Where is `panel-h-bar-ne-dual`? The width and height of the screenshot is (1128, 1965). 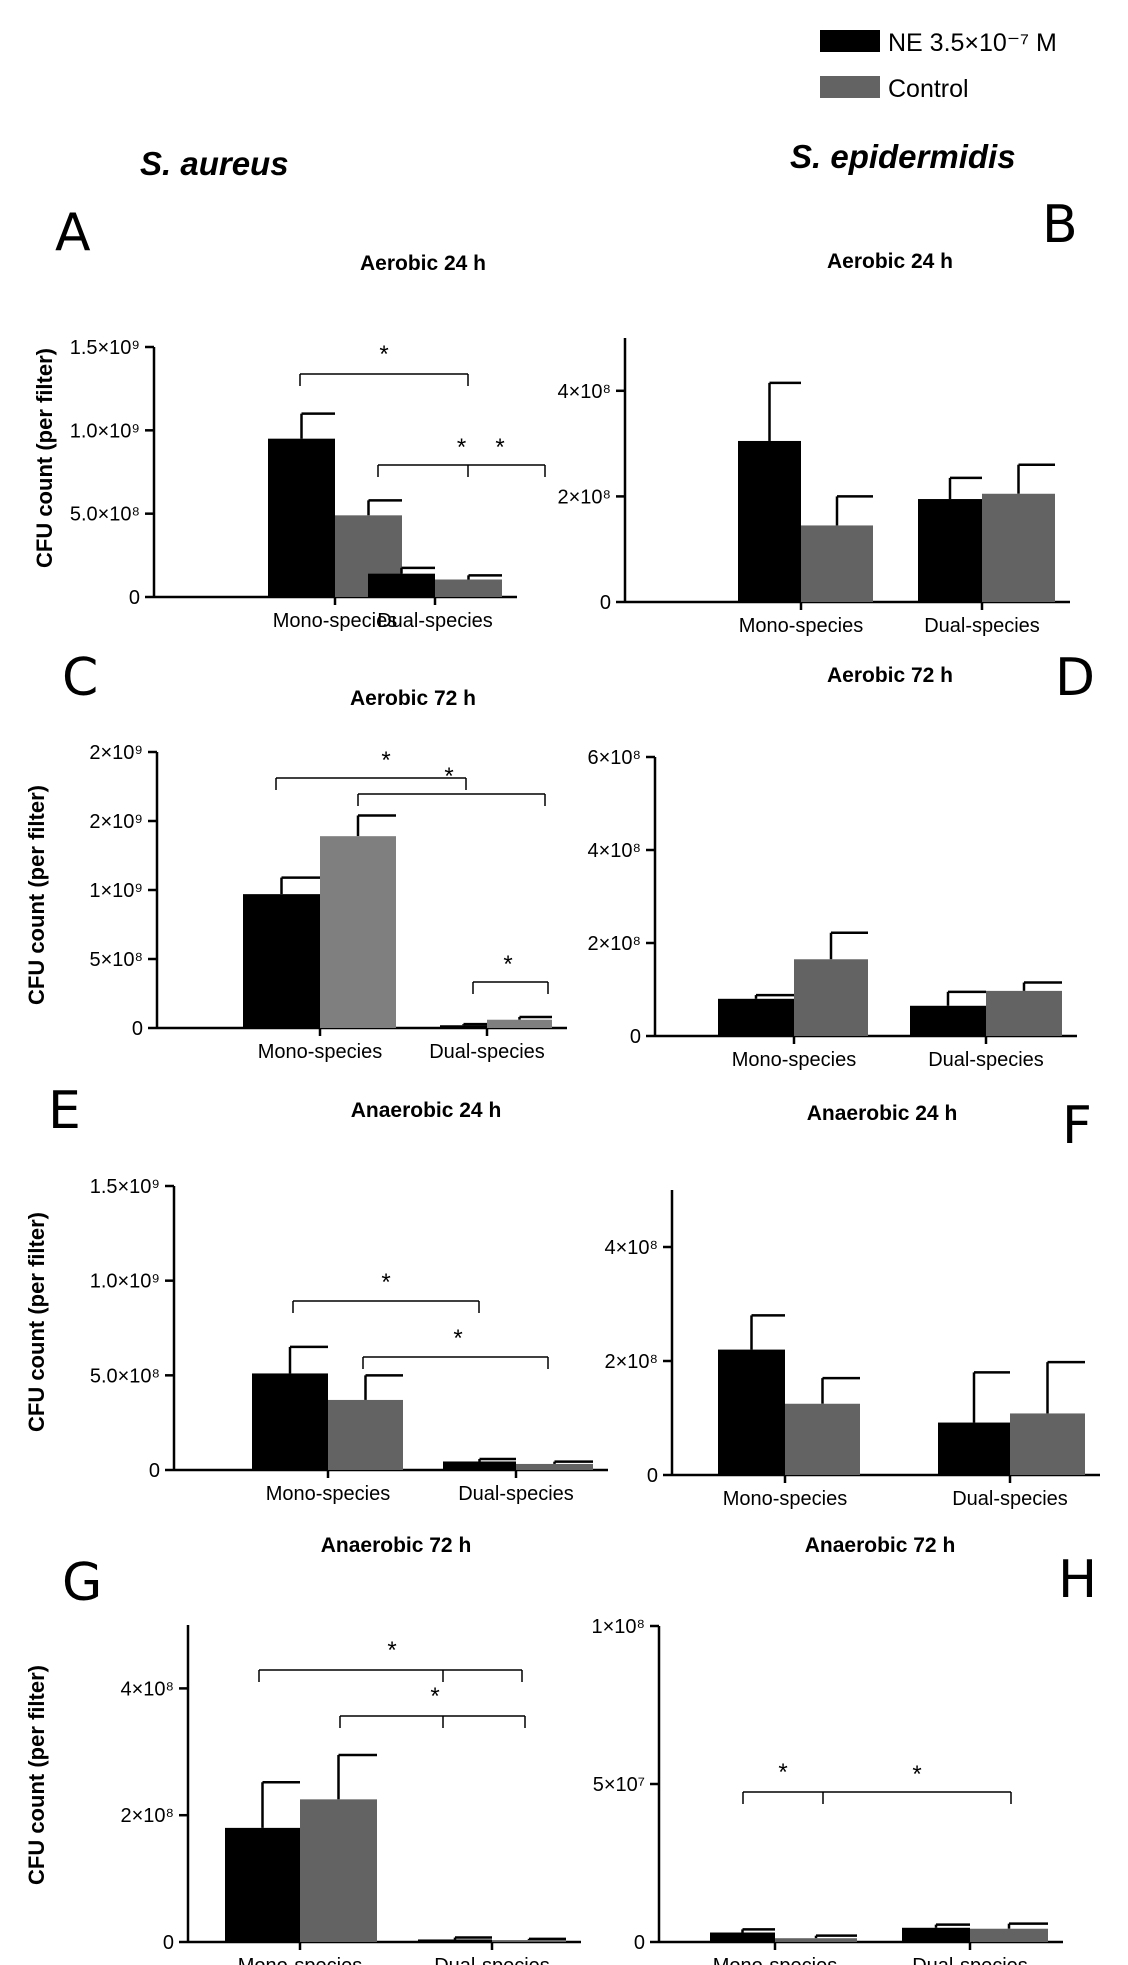 panel-h-bar-ne-dual is located at coordinates (936, 1934).